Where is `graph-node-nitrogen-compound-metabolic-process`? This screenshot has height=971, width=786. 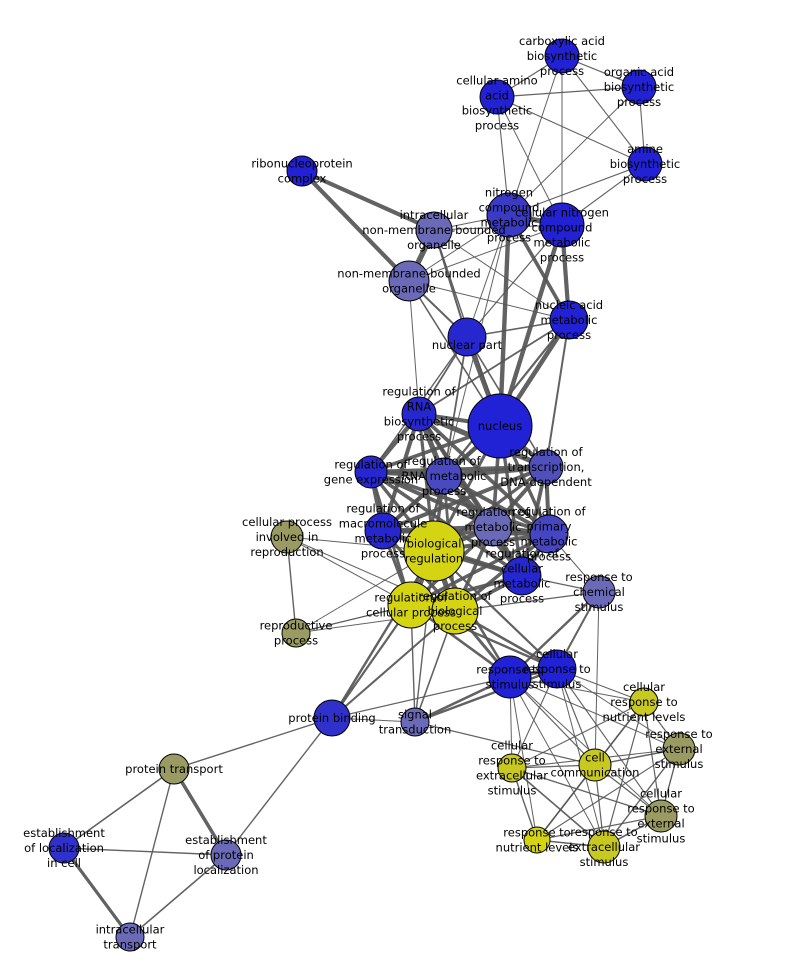 graph-node-nitrogen-compound-metabolic-process is located at coordinates (509, 215).